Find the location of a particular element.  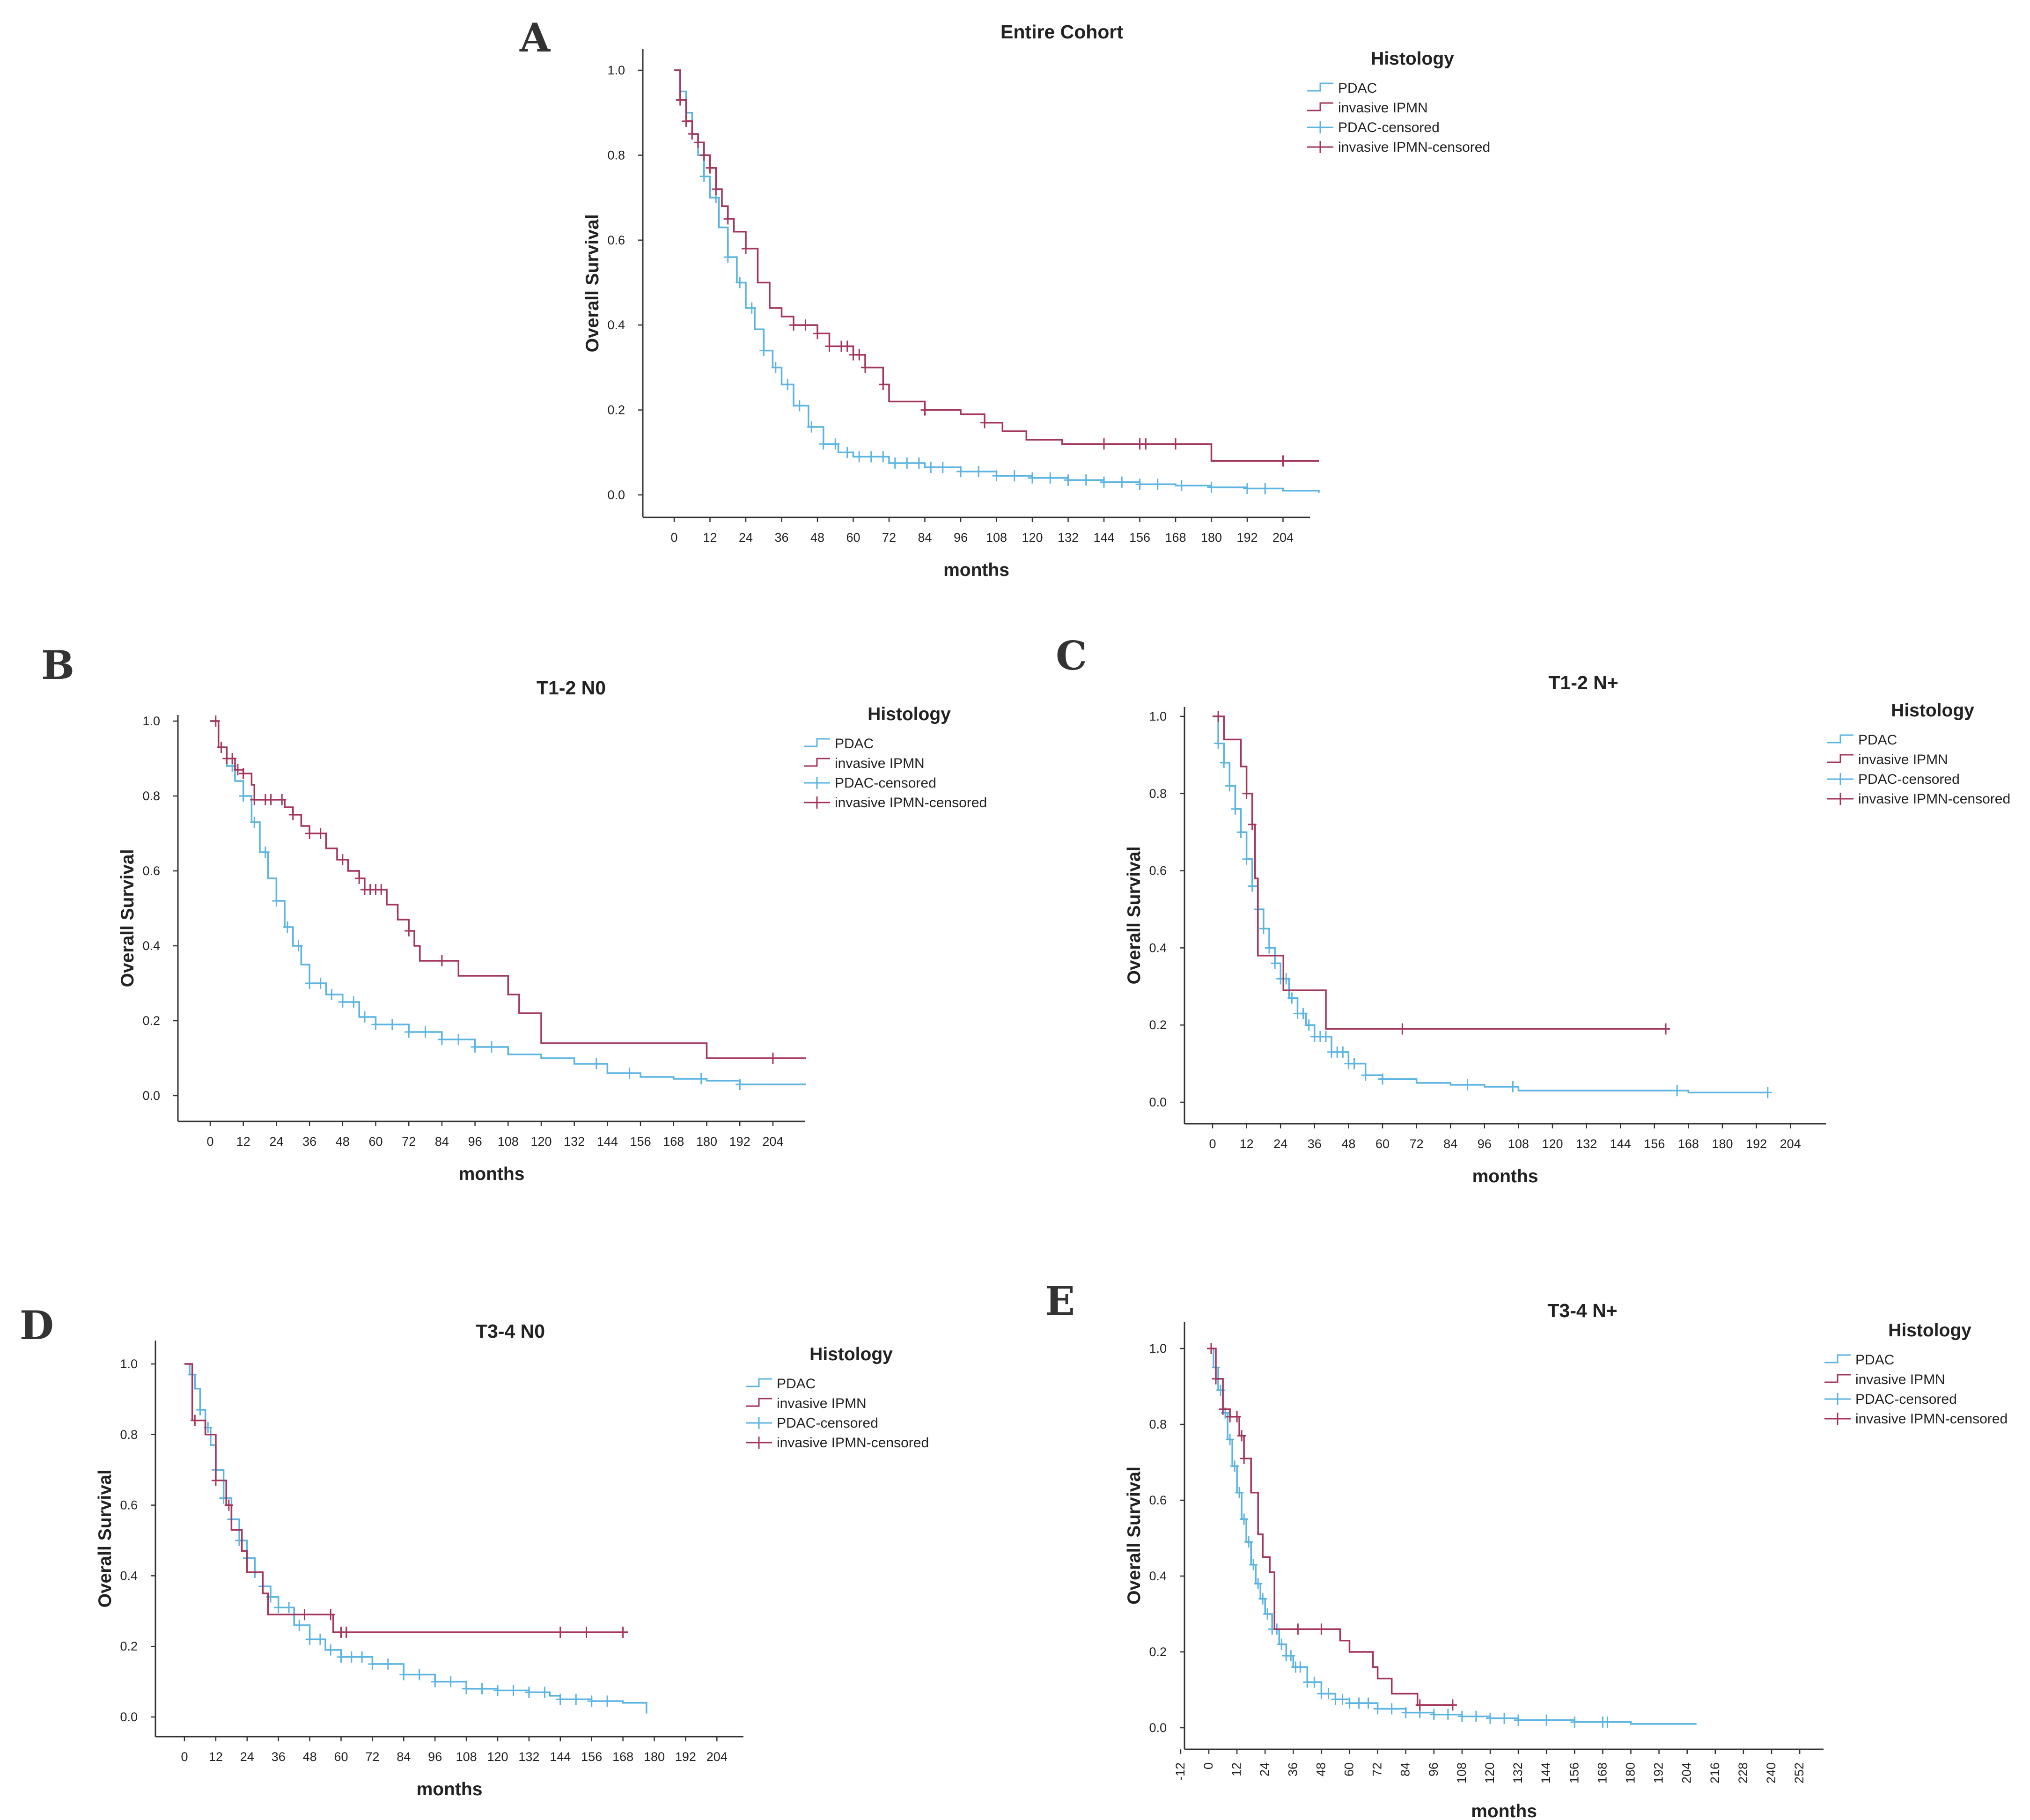

legend-entry-label: invasive IPMN-censored is located at coordinates (1934, 799).